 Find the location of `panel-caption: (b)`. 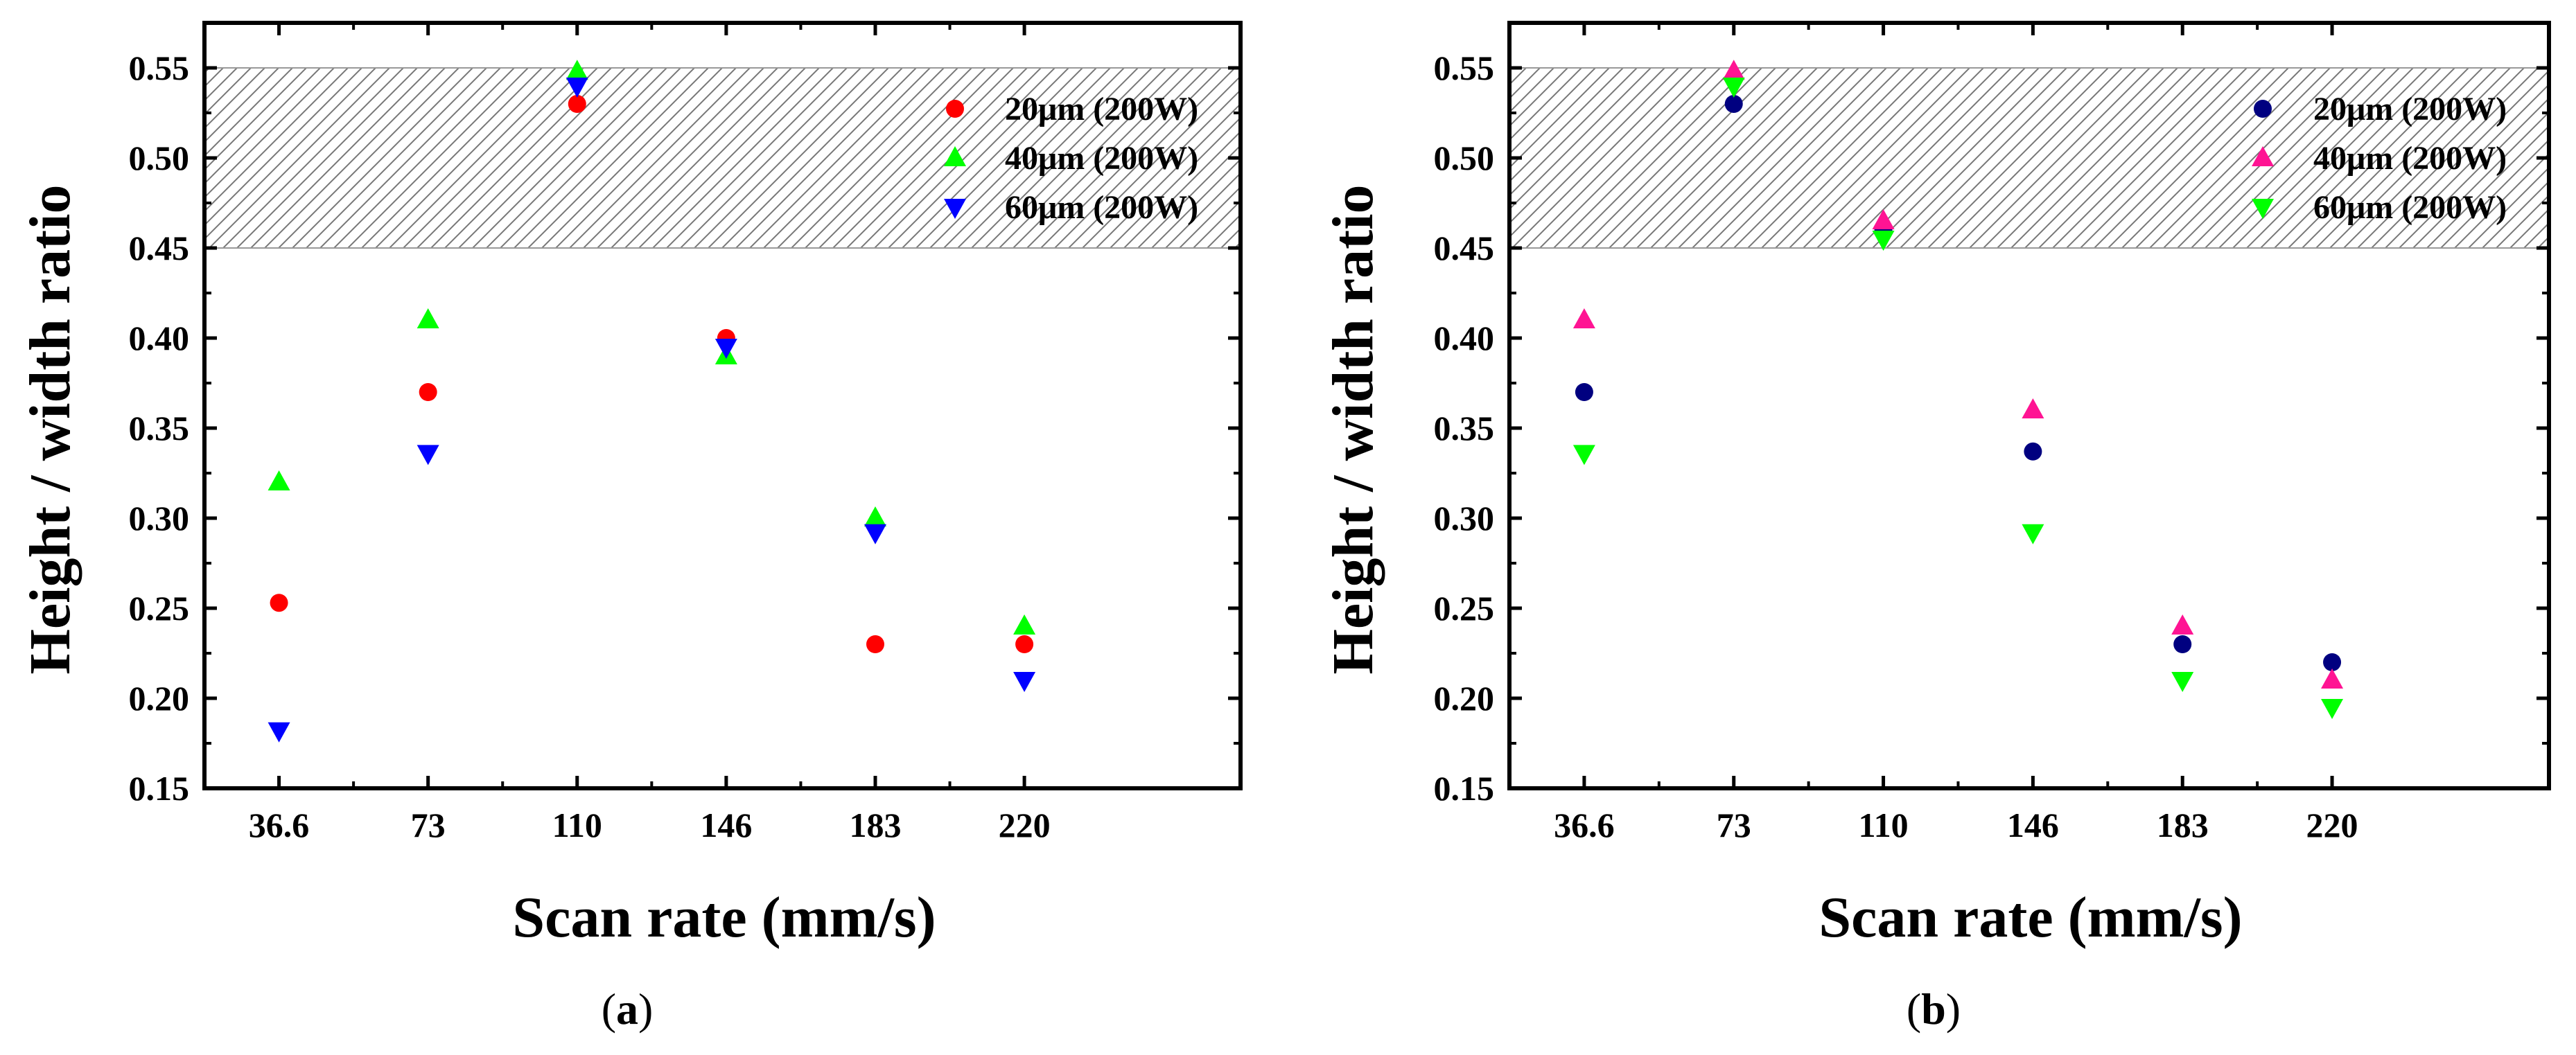

panel-caption: (b) is located at coordinates (1934, 1009).